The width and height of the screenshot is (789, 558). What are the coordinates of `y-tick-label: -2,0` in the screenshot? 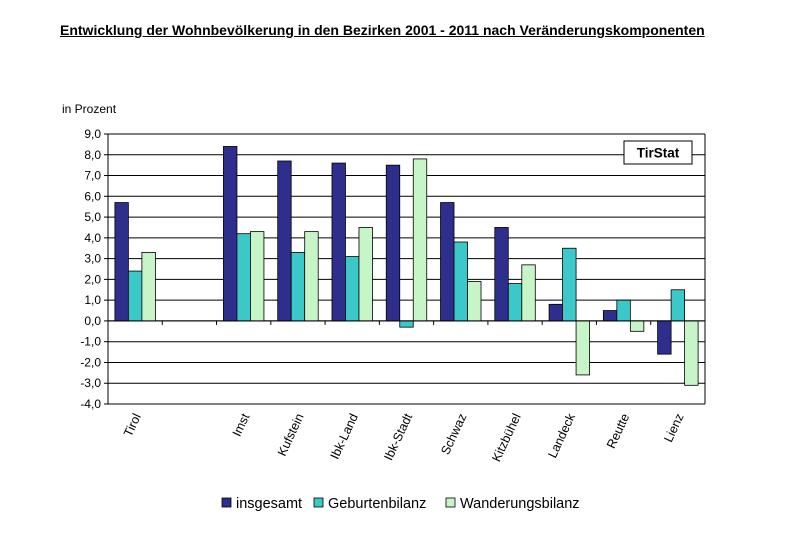 It's located at (90, 362).